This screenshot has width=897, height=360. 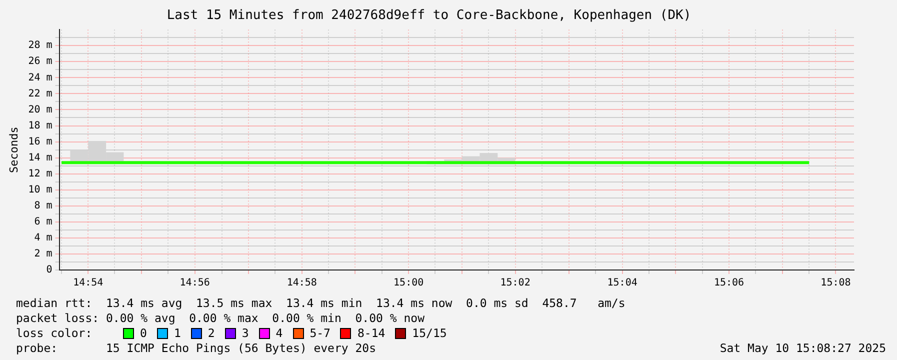 What do you see at coordinates (835, 283) in the screenshot?
I see `x-tick-label: 15:08` at bounding box center [835, 283].